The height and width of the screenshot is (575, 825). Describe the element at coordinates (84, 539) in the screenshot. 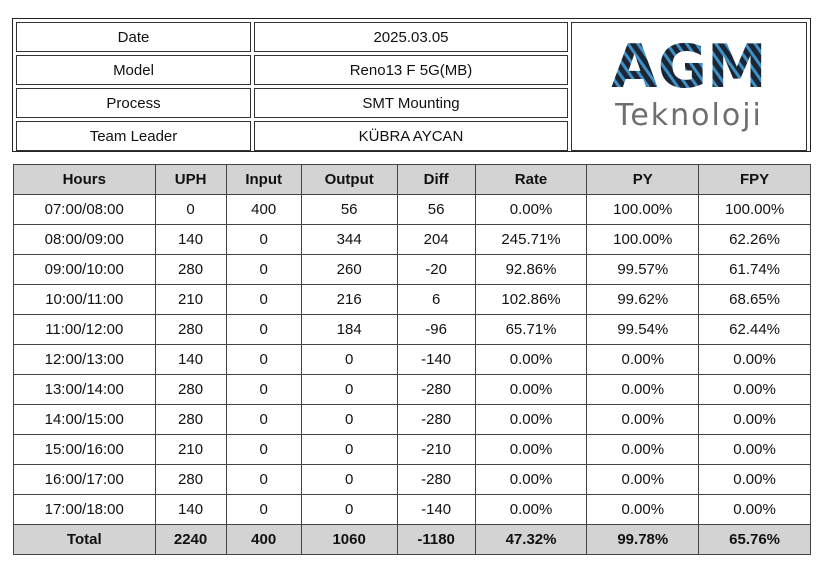

I see `total-cell: Total` at that location.